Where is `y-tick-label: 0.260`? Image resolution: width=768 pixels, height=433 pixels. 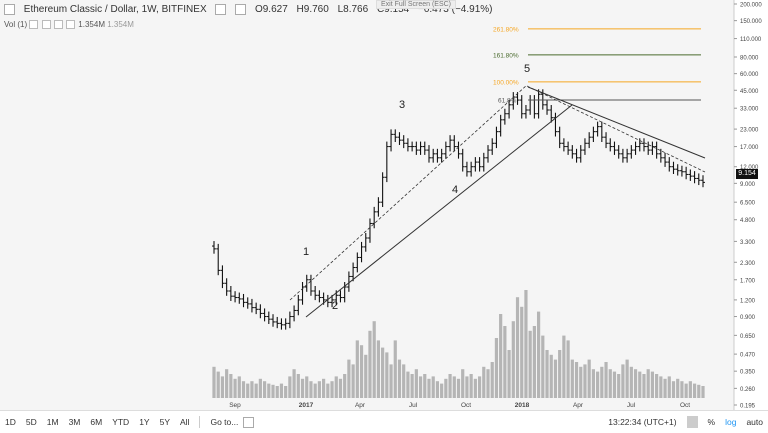
y-tick-label: 0.260 is located at coordinates (748, 390).